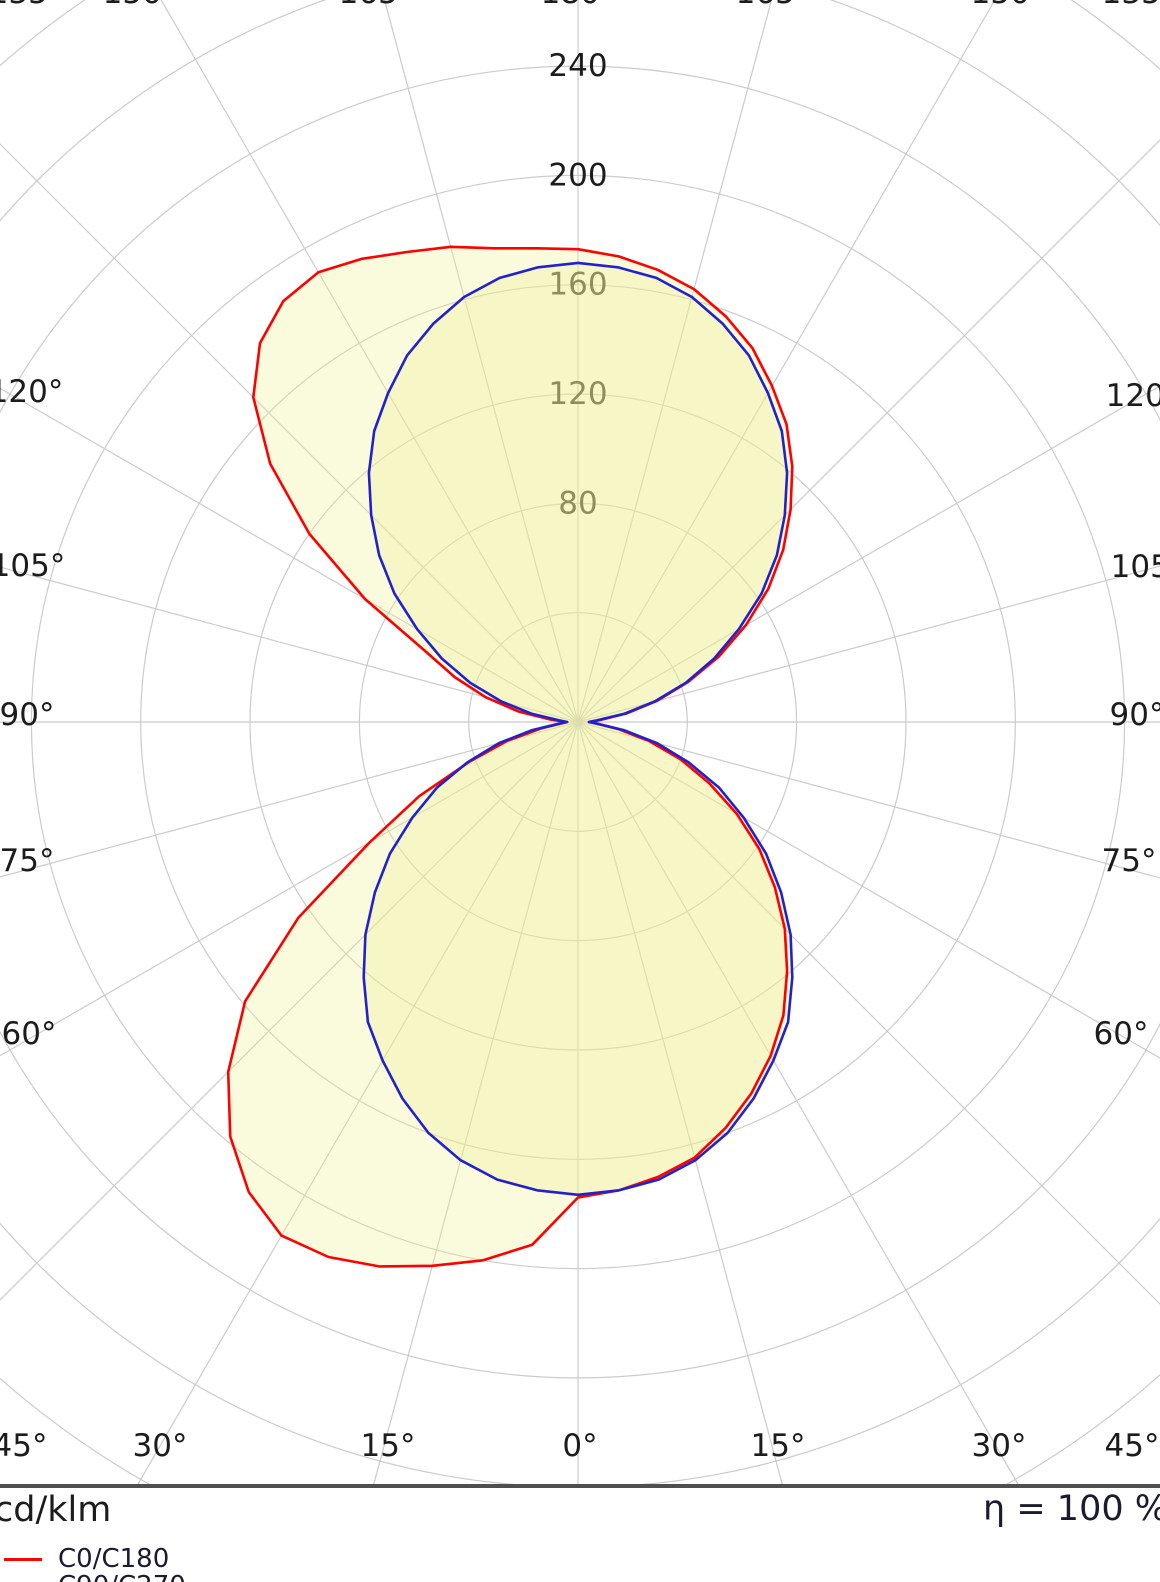 The width and height of the screenshot is (1160, 1582). What do you see at coordinates (577, 394) in the screenshot?
I see `ring-label: 120` at bounding box center [577, 394].